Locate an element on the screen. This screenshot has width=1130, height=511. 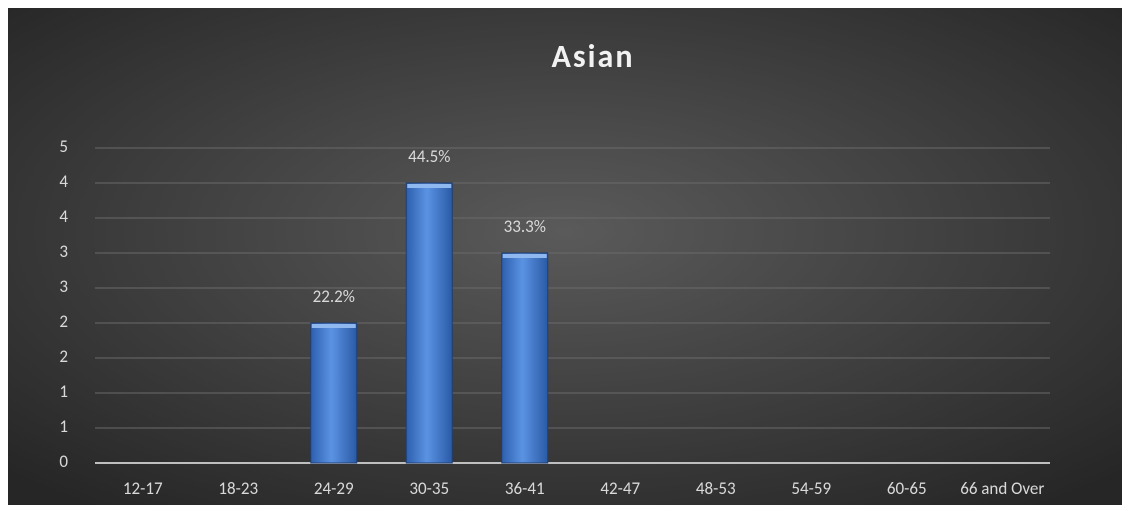
y-tick-label: 5 is located at coordinates (63, 146).